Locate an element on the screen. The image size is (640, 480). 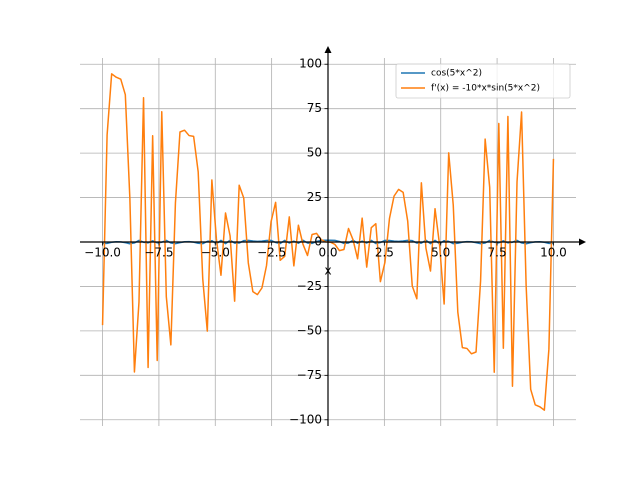
y-tick-label: −50 is located at coordinates (309, 330).